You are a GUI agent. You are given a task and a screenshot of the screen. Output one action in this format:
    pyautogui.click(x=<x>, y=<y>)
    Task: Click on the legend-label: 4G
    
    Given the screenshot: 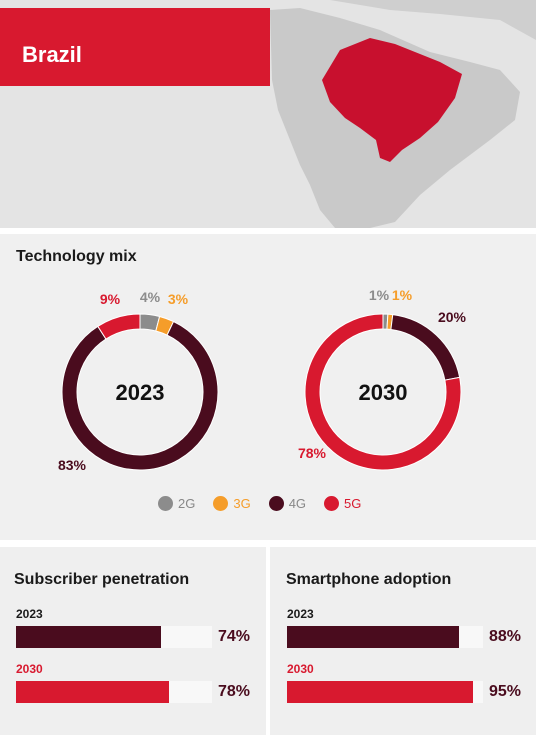 What is the action you would take?
    pyautogui.click(x=297, y=503)
    